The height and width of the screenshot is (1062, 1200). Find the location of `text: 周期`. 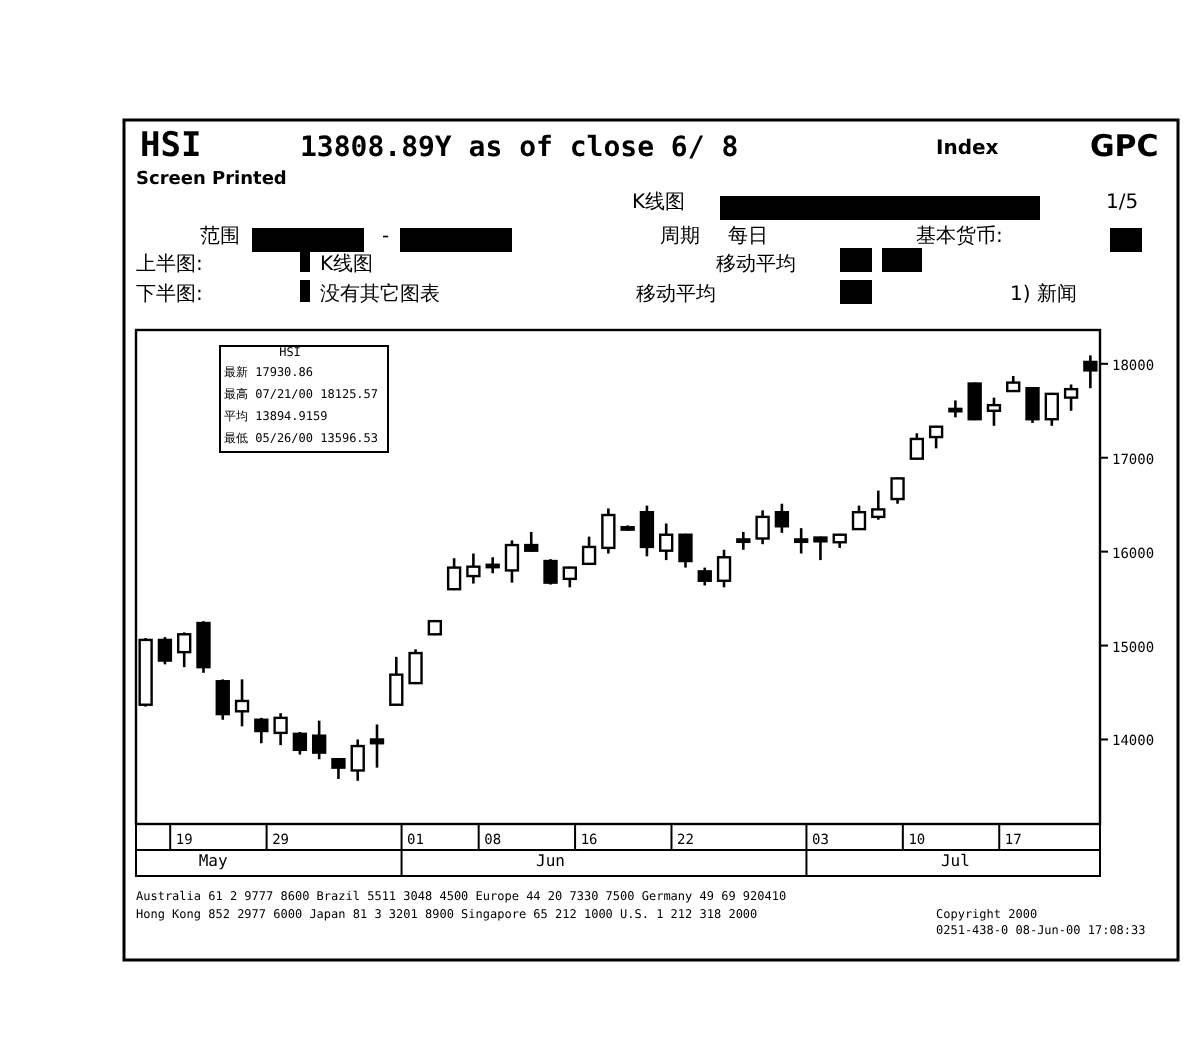

text: 周期 is located at coordinates (680, 236).